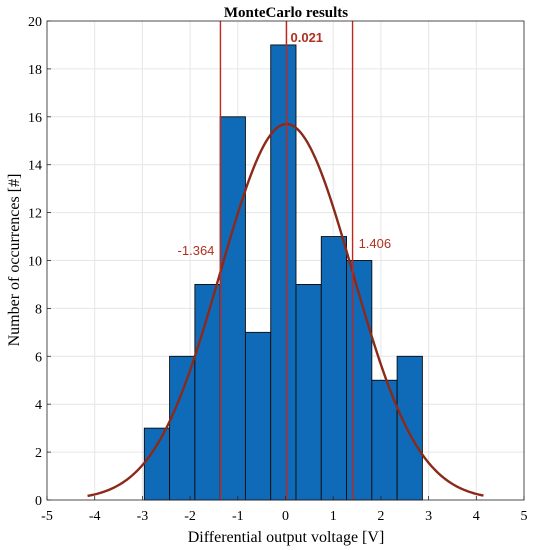 This screenshot has height=550, width=537. What do you see at coordinates (35, 262) in the screenshot?
I see `y-tick-label: 10` at bounding box center [35, 262].